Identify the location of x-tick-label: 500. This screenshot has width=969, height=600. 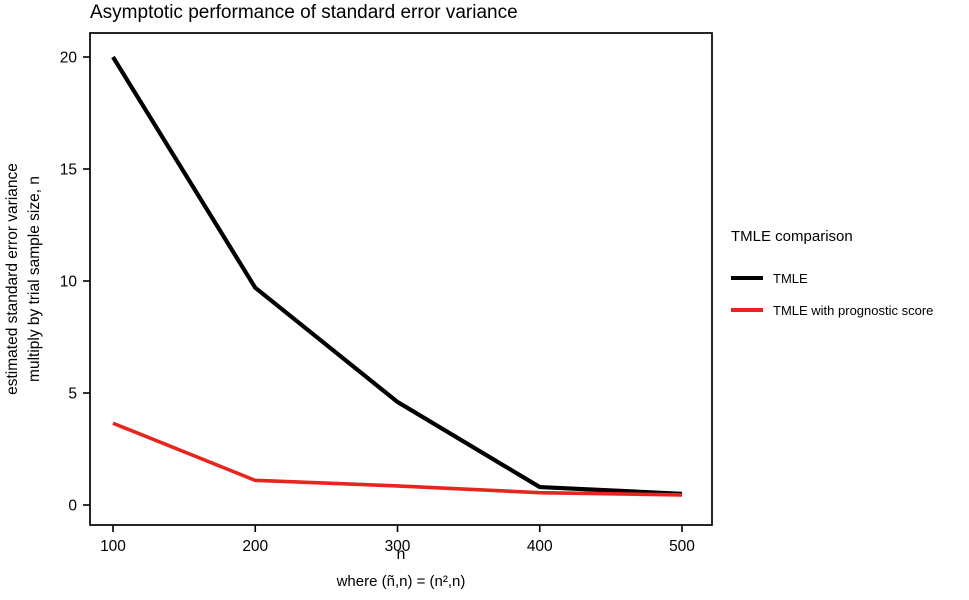
(682, 546).